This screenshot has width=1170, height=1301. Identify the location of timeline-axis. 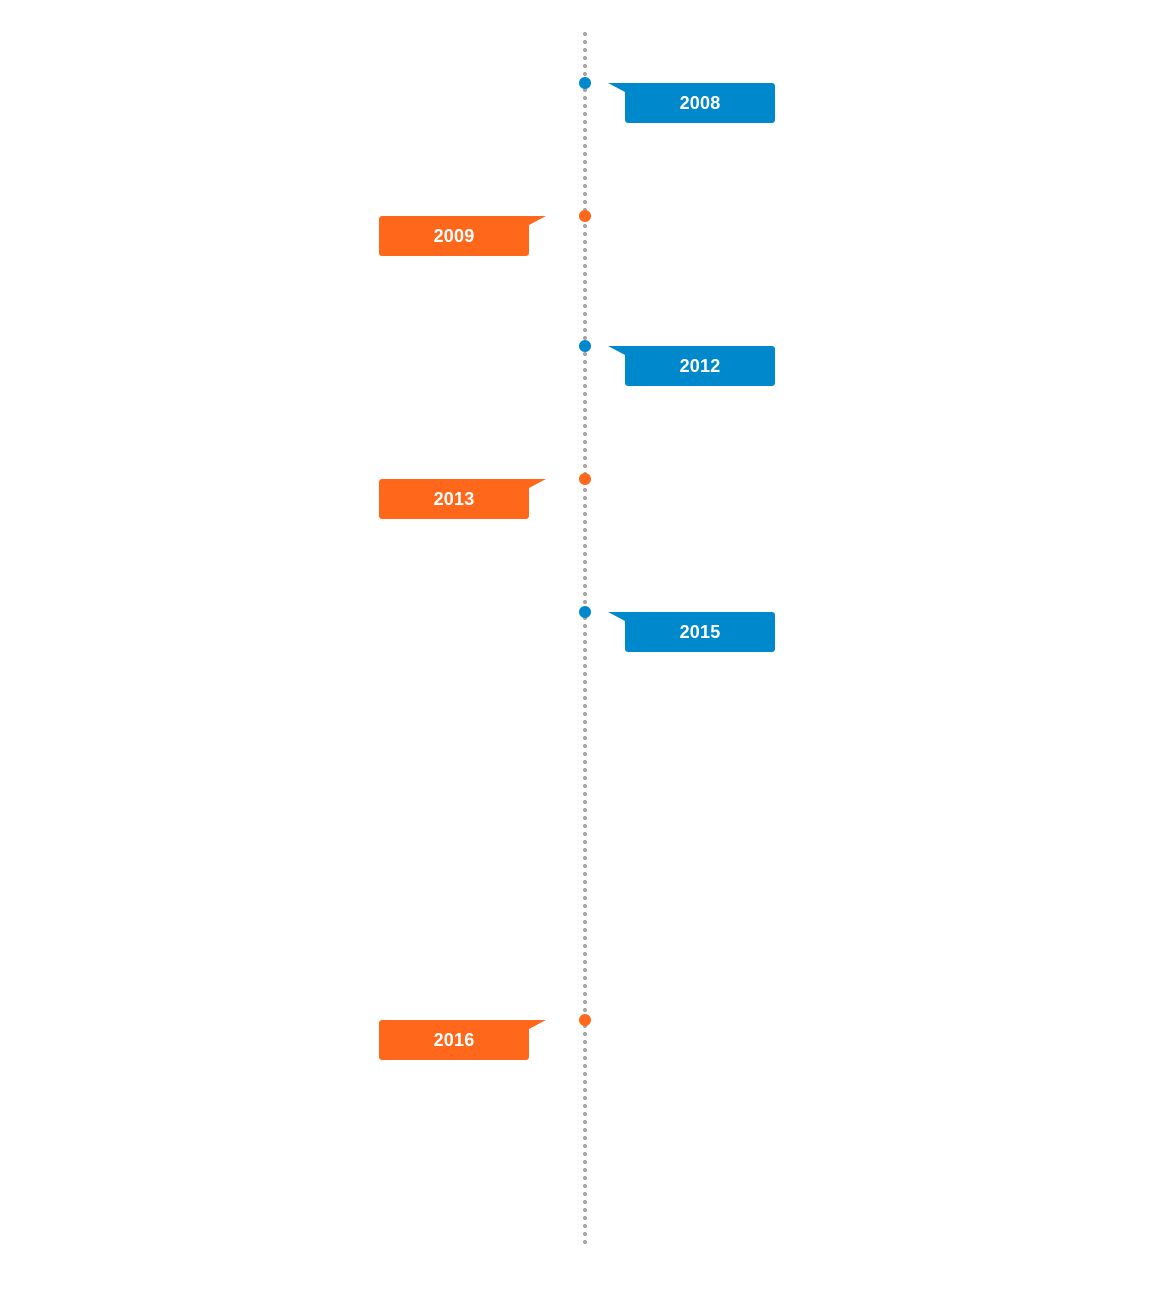
(585, 639).